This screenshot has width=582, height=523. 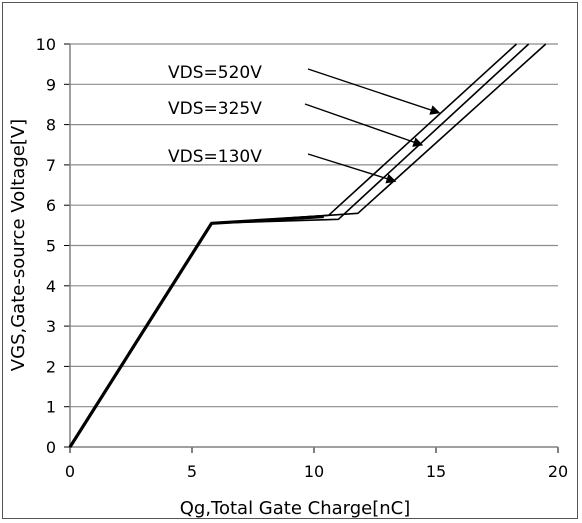 I want to click on x-tick-labels: 0 5 10 15 20, so click(x=316, y=471).